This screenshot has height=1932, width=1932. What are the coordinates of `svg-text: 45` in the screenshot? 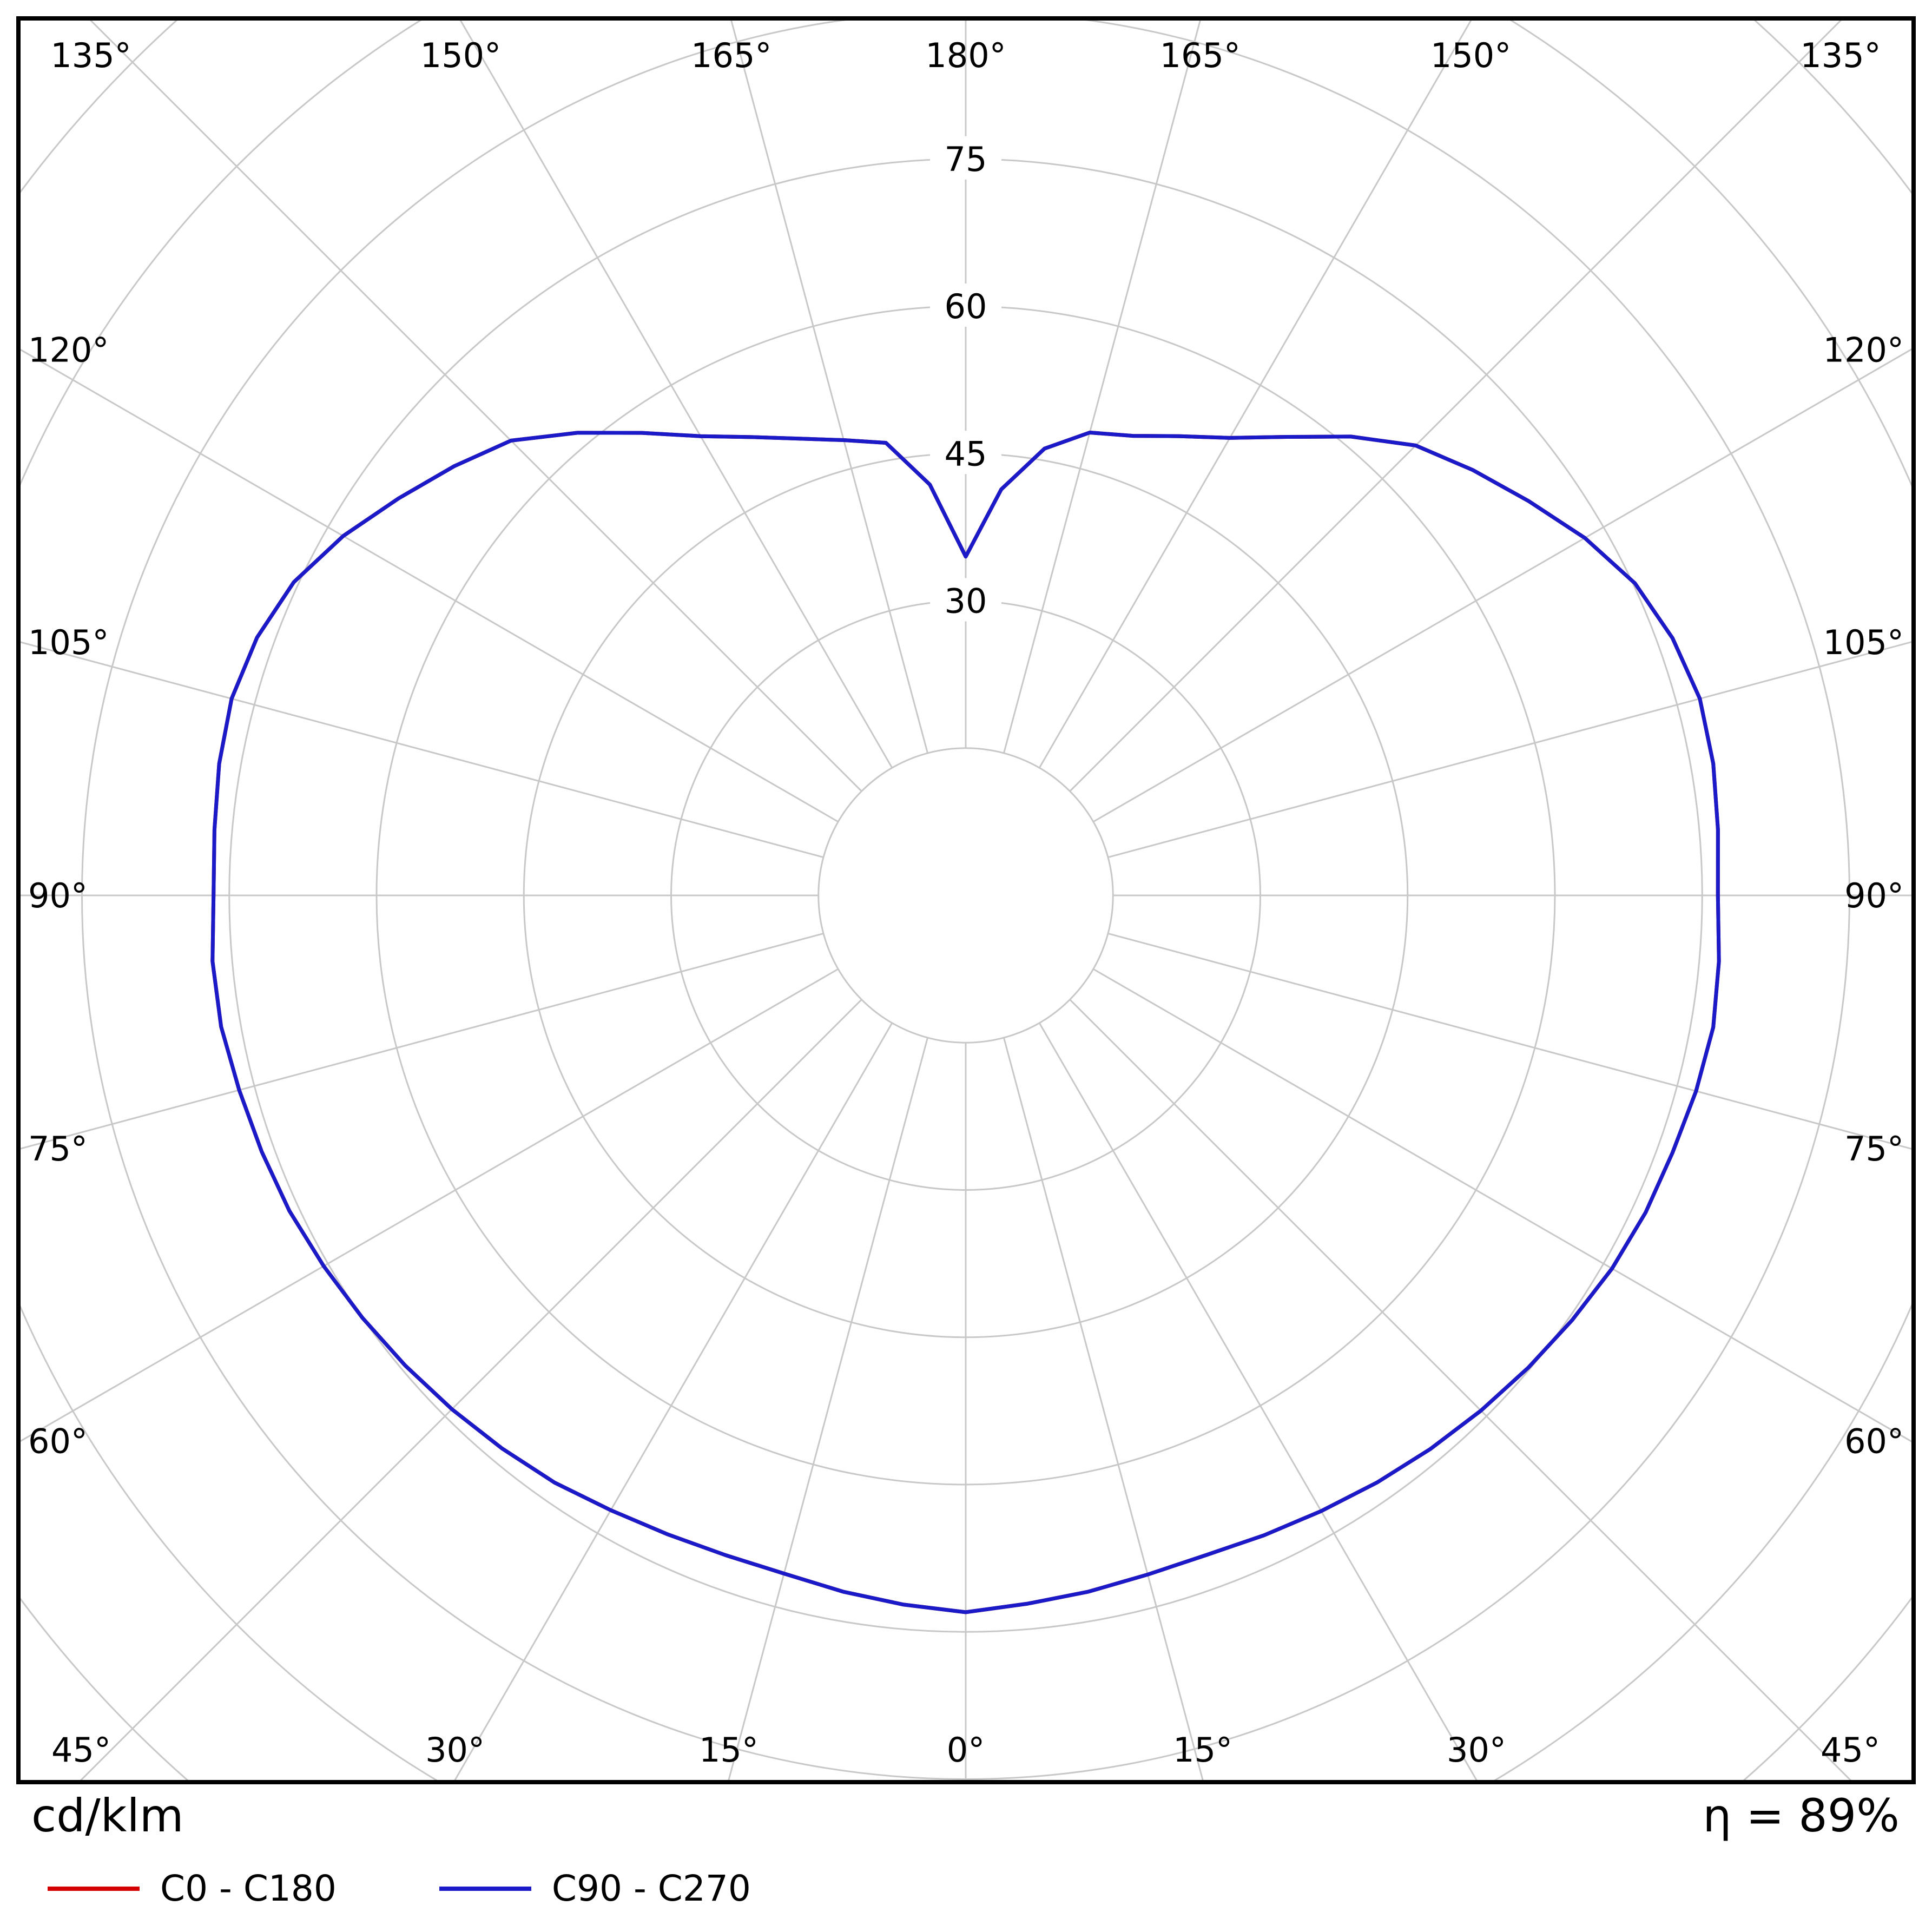 It's located at (966, 453).